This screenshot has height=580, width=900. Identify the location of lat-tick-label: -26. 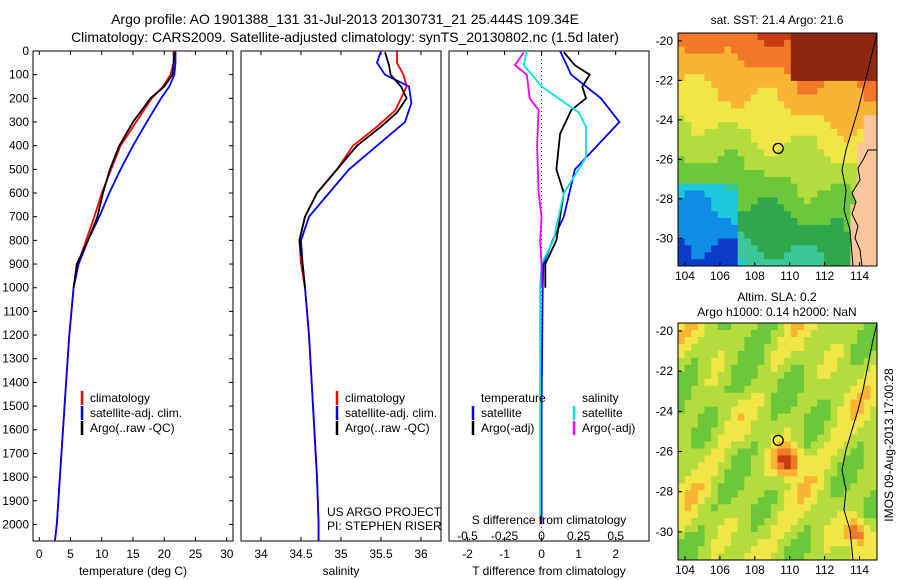
(665, 452).